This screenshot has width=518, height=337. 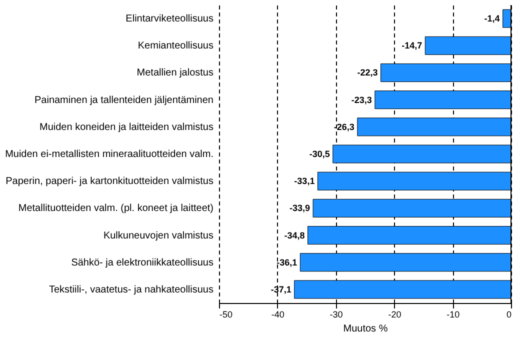 I want to click on y-tick-label: Sähkö- ja elektroniikkateollisuus, so click(x=142, y=262).